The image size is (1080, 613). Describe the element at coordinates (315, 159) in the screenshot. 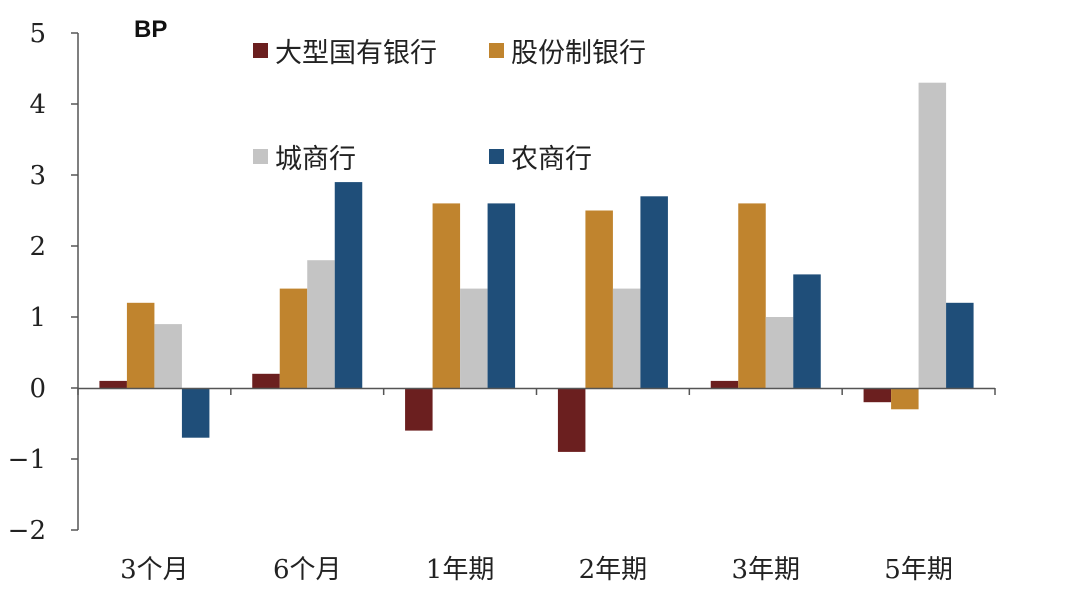

I see `legend-label-3: 城商行` at that location.